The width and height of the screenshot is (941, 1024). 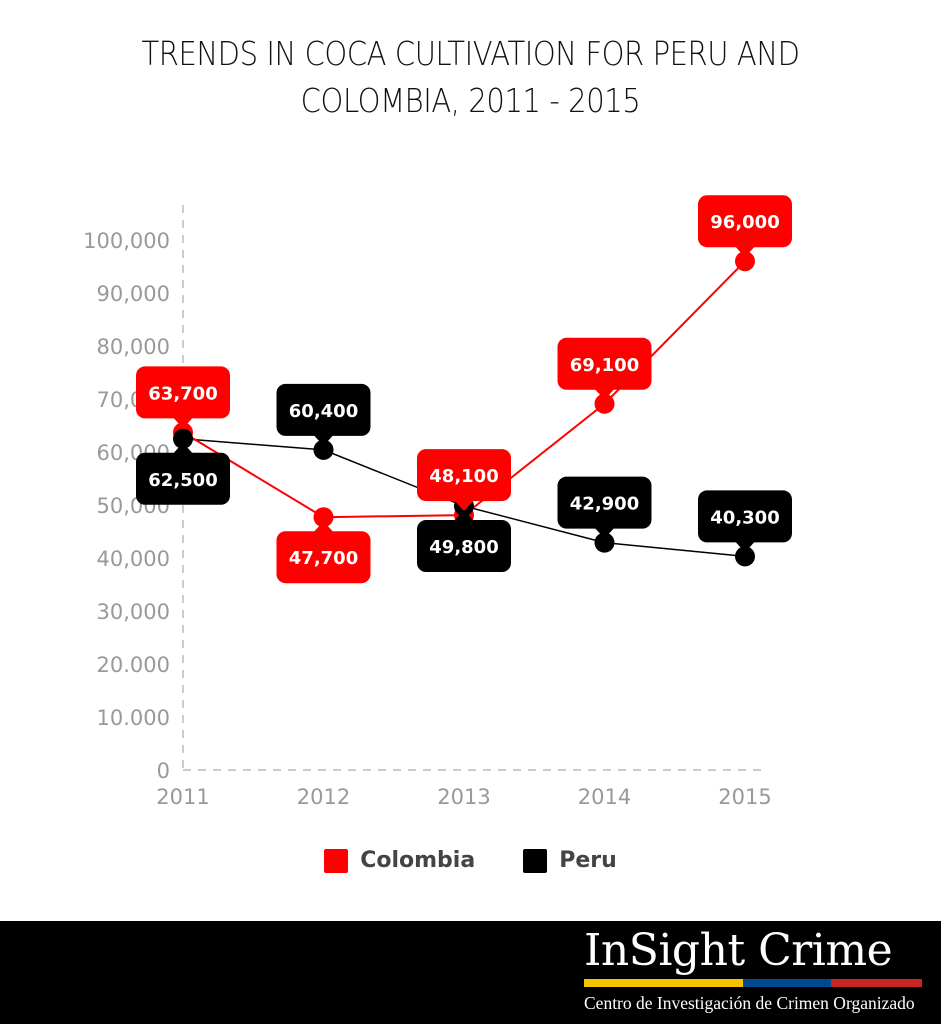 I want to click on data-label-peru: 40,300, so click(x=745, y=521).